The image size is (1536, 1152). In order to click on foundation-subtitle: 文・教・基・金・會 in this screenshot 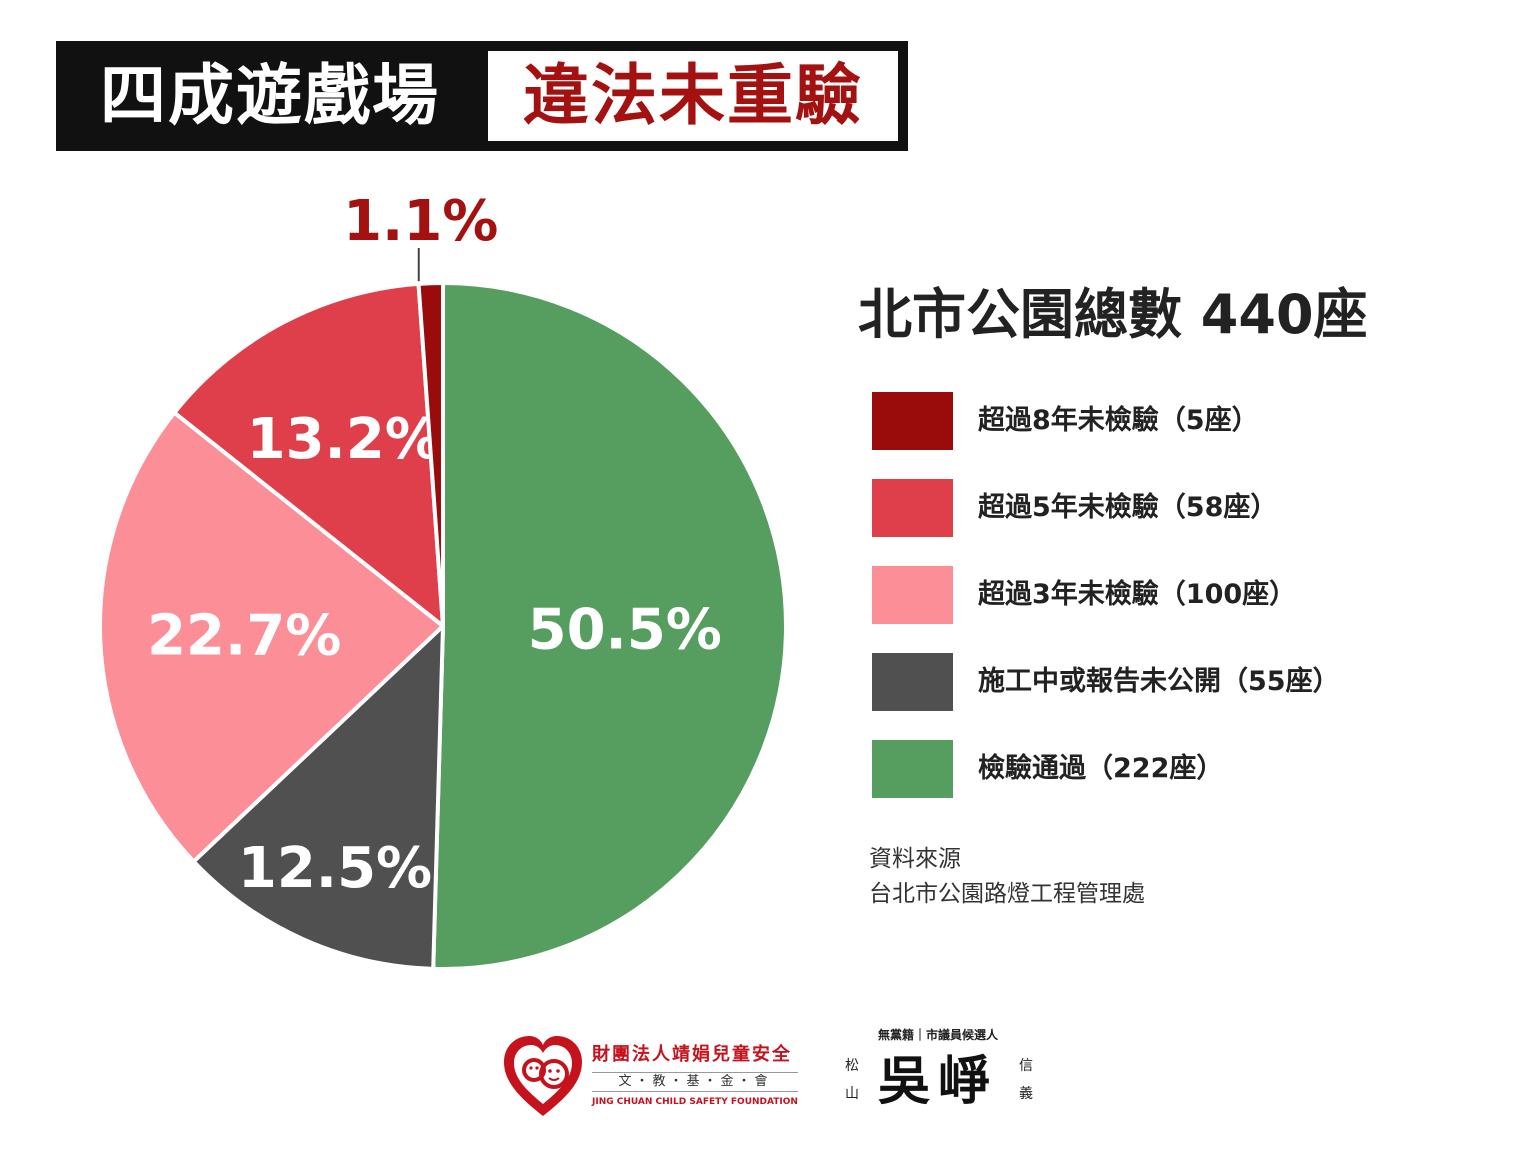, I will do `click(695, 1082)`.